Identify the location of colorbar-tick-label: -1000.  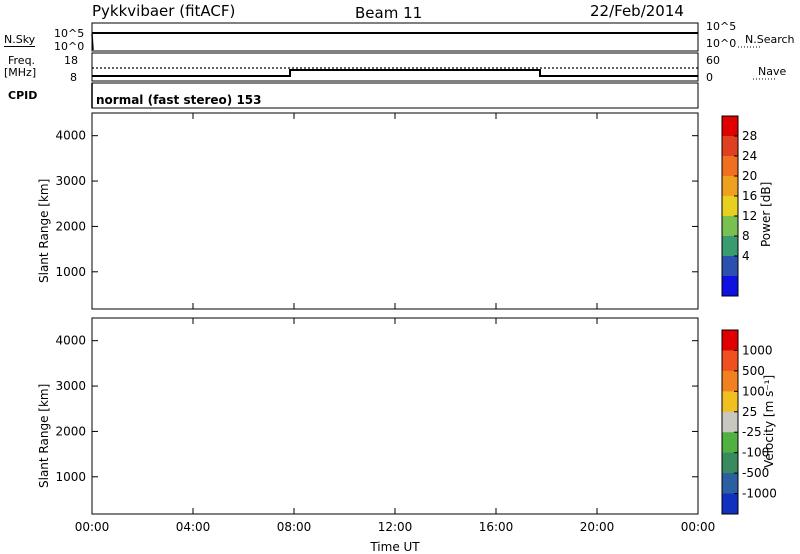
(759, 494).